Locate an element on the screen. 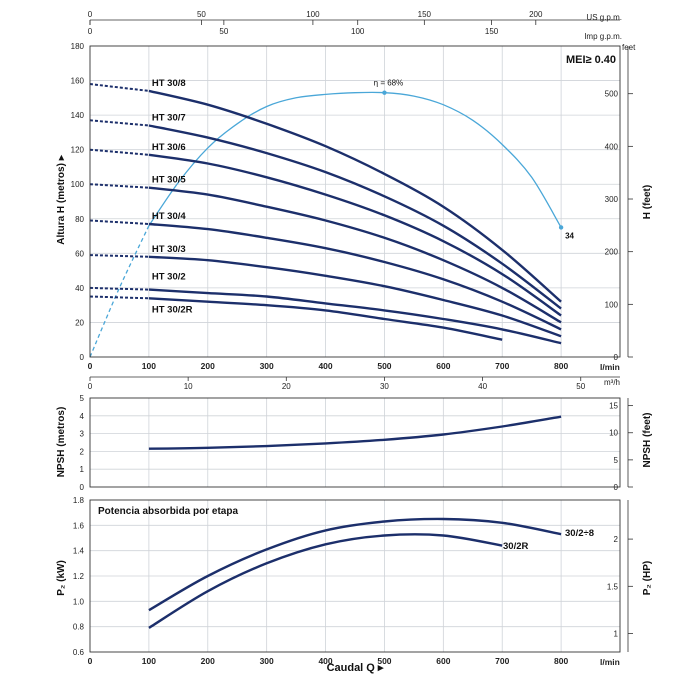 This screenshot has height=700, width=700. npsh-feet-tick-label: 5 is located at coordinates (616, 460).